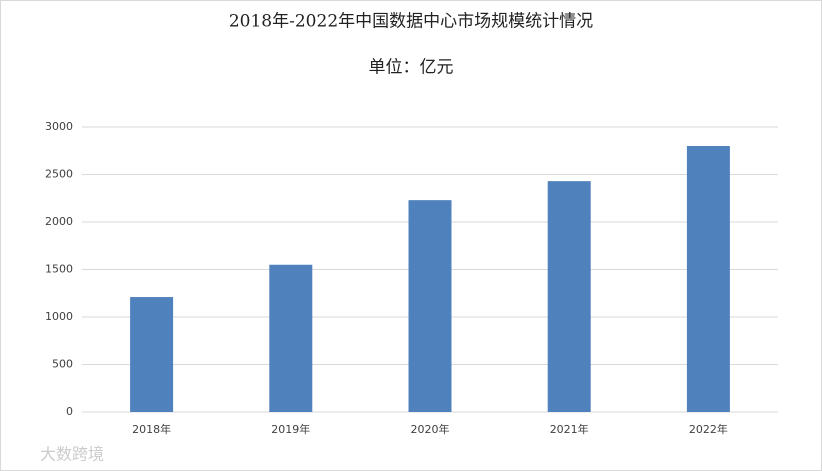  Describe the element at coordinates (411, 68) in the screenshot. I see `chart-subtitle: 单位：亿元` at that location.